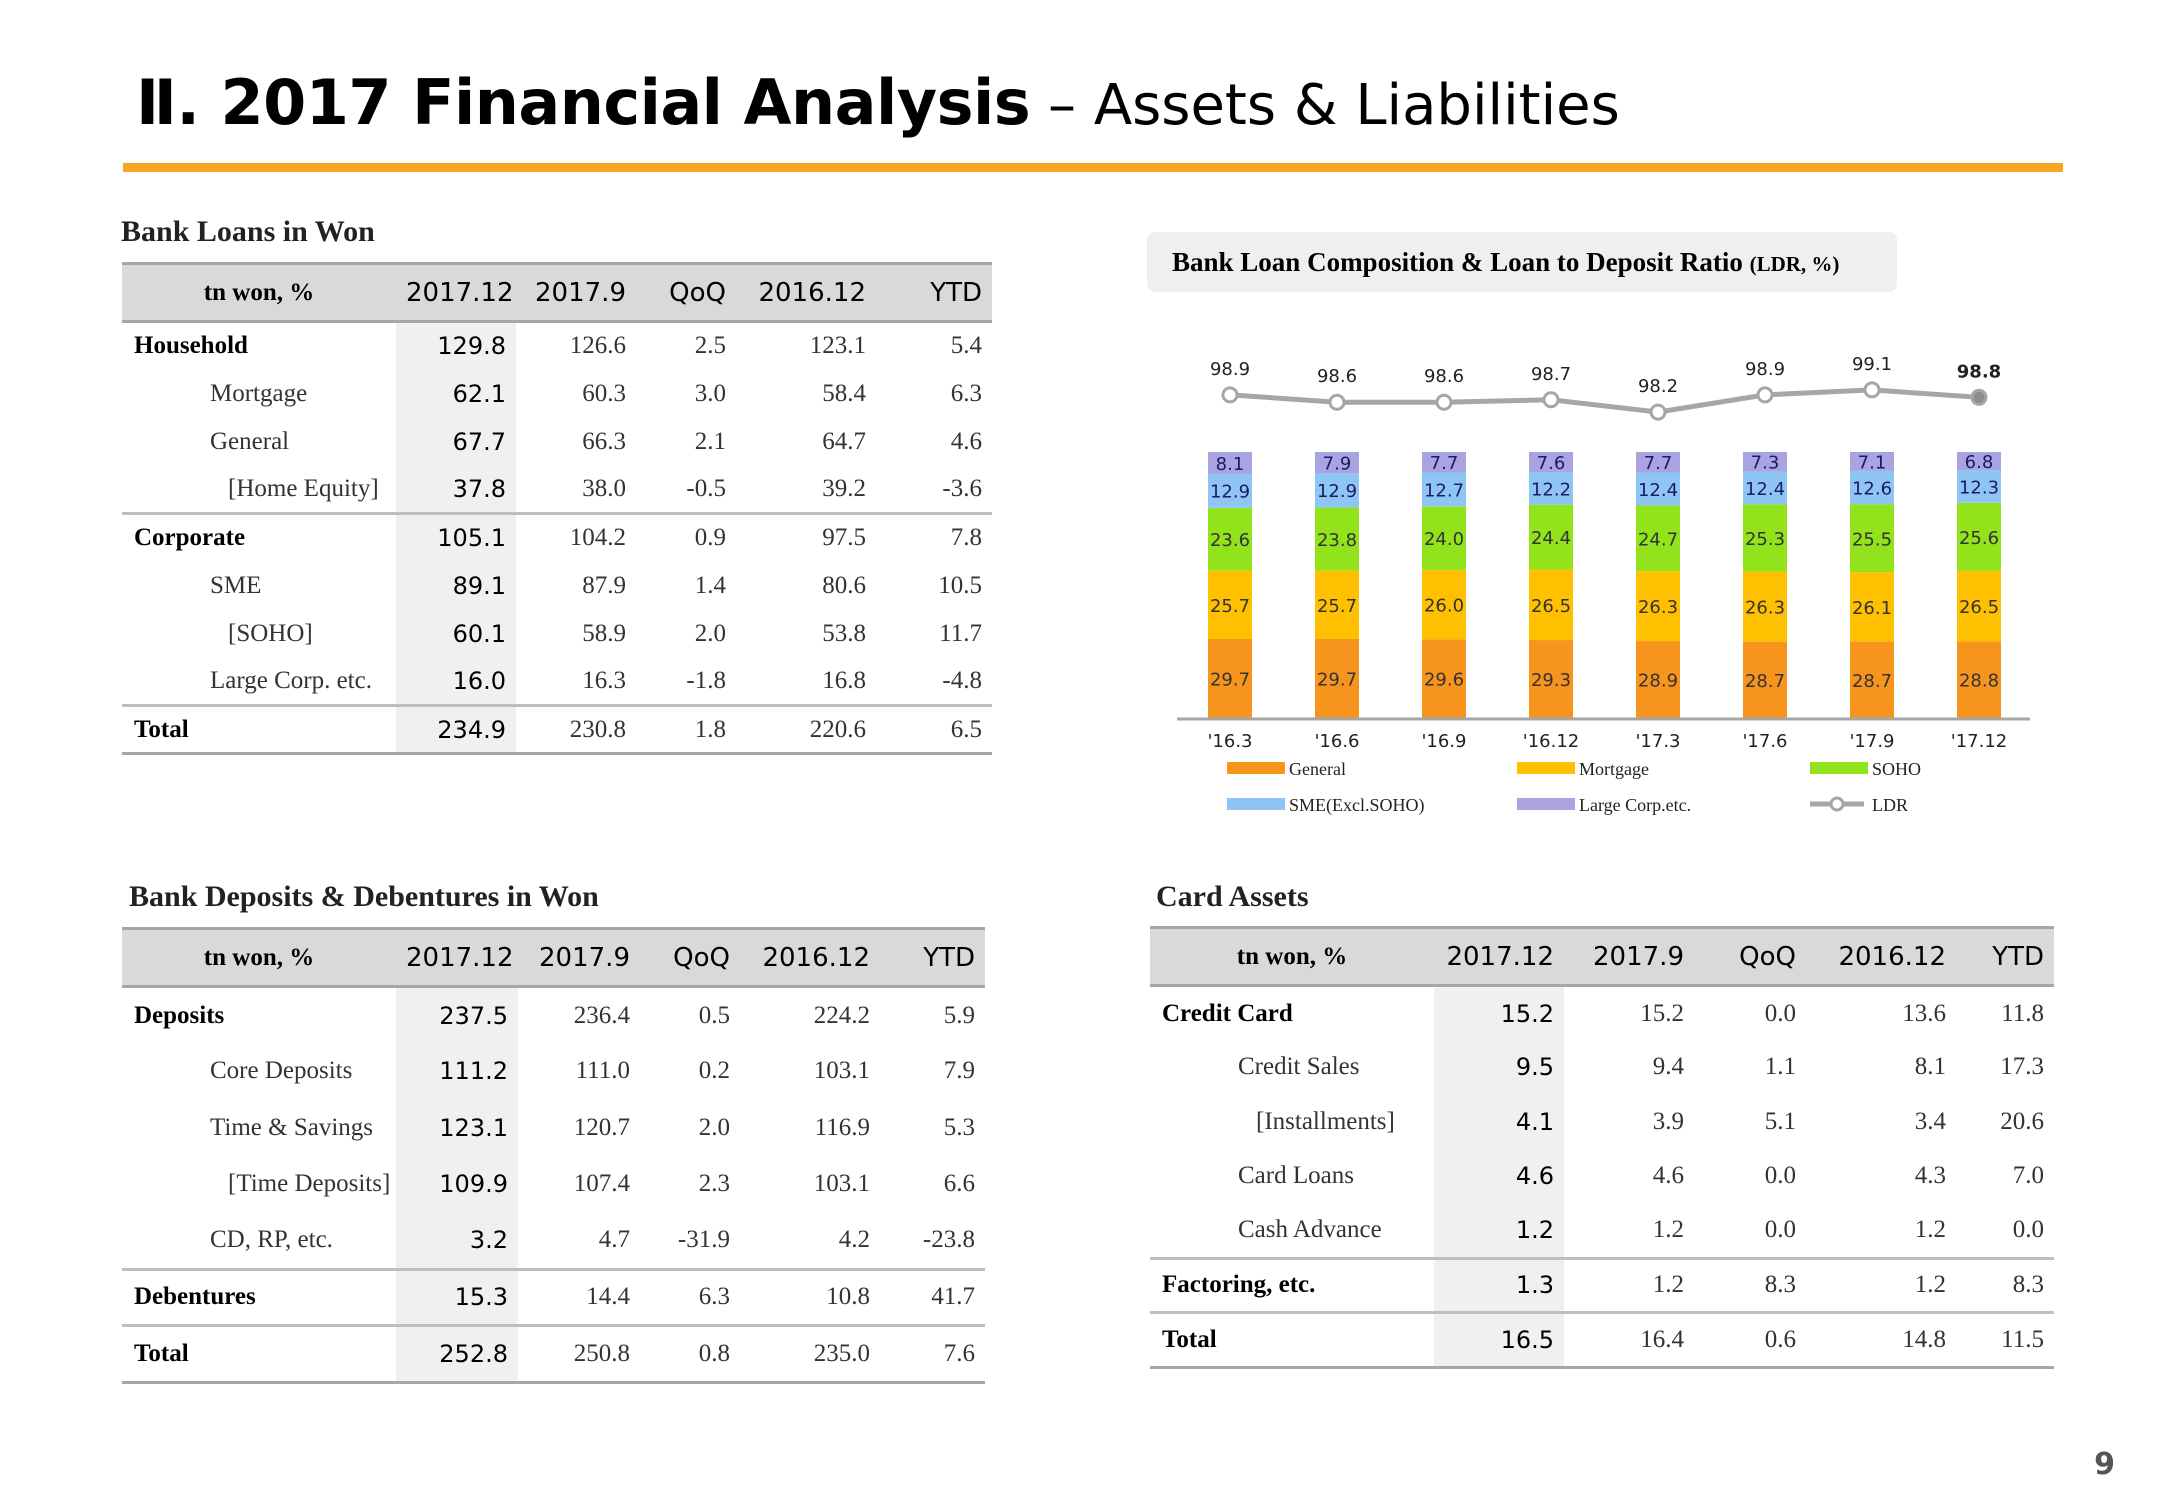 The image size is (2167, 1500). What do you see at coordinates (1292, 1284) in the screenshot?
I see `row-label: Factoring, etc.` at bounding box center [1292, 1284].